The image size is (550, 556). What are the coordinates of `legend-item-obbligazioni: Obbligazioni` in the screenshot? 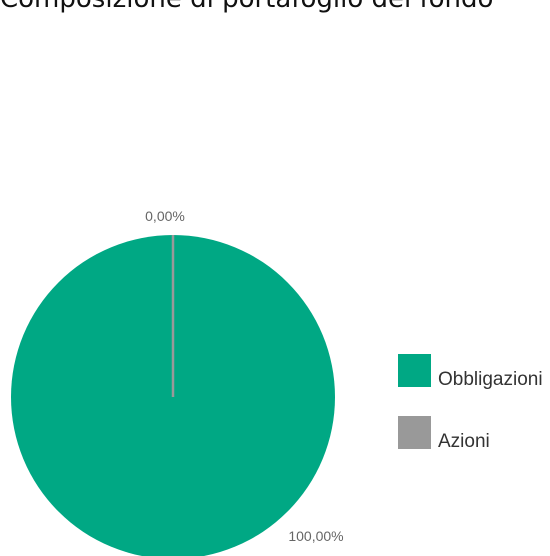 It's located at (474, 372).